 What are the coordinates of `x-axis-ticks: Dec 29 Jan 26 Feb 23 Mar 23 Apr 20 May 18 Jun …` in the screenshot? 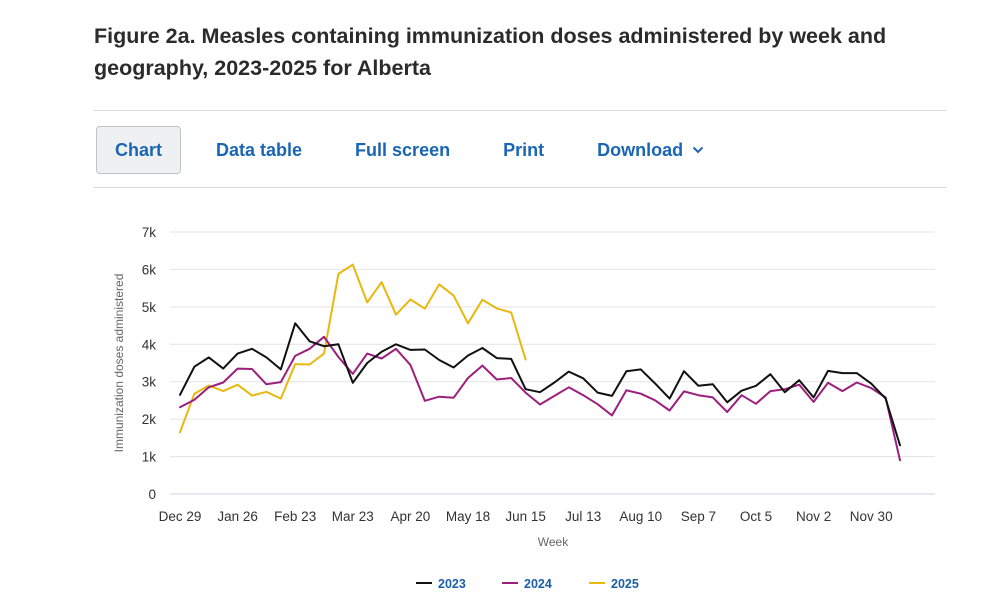 It's located at (526, 516).